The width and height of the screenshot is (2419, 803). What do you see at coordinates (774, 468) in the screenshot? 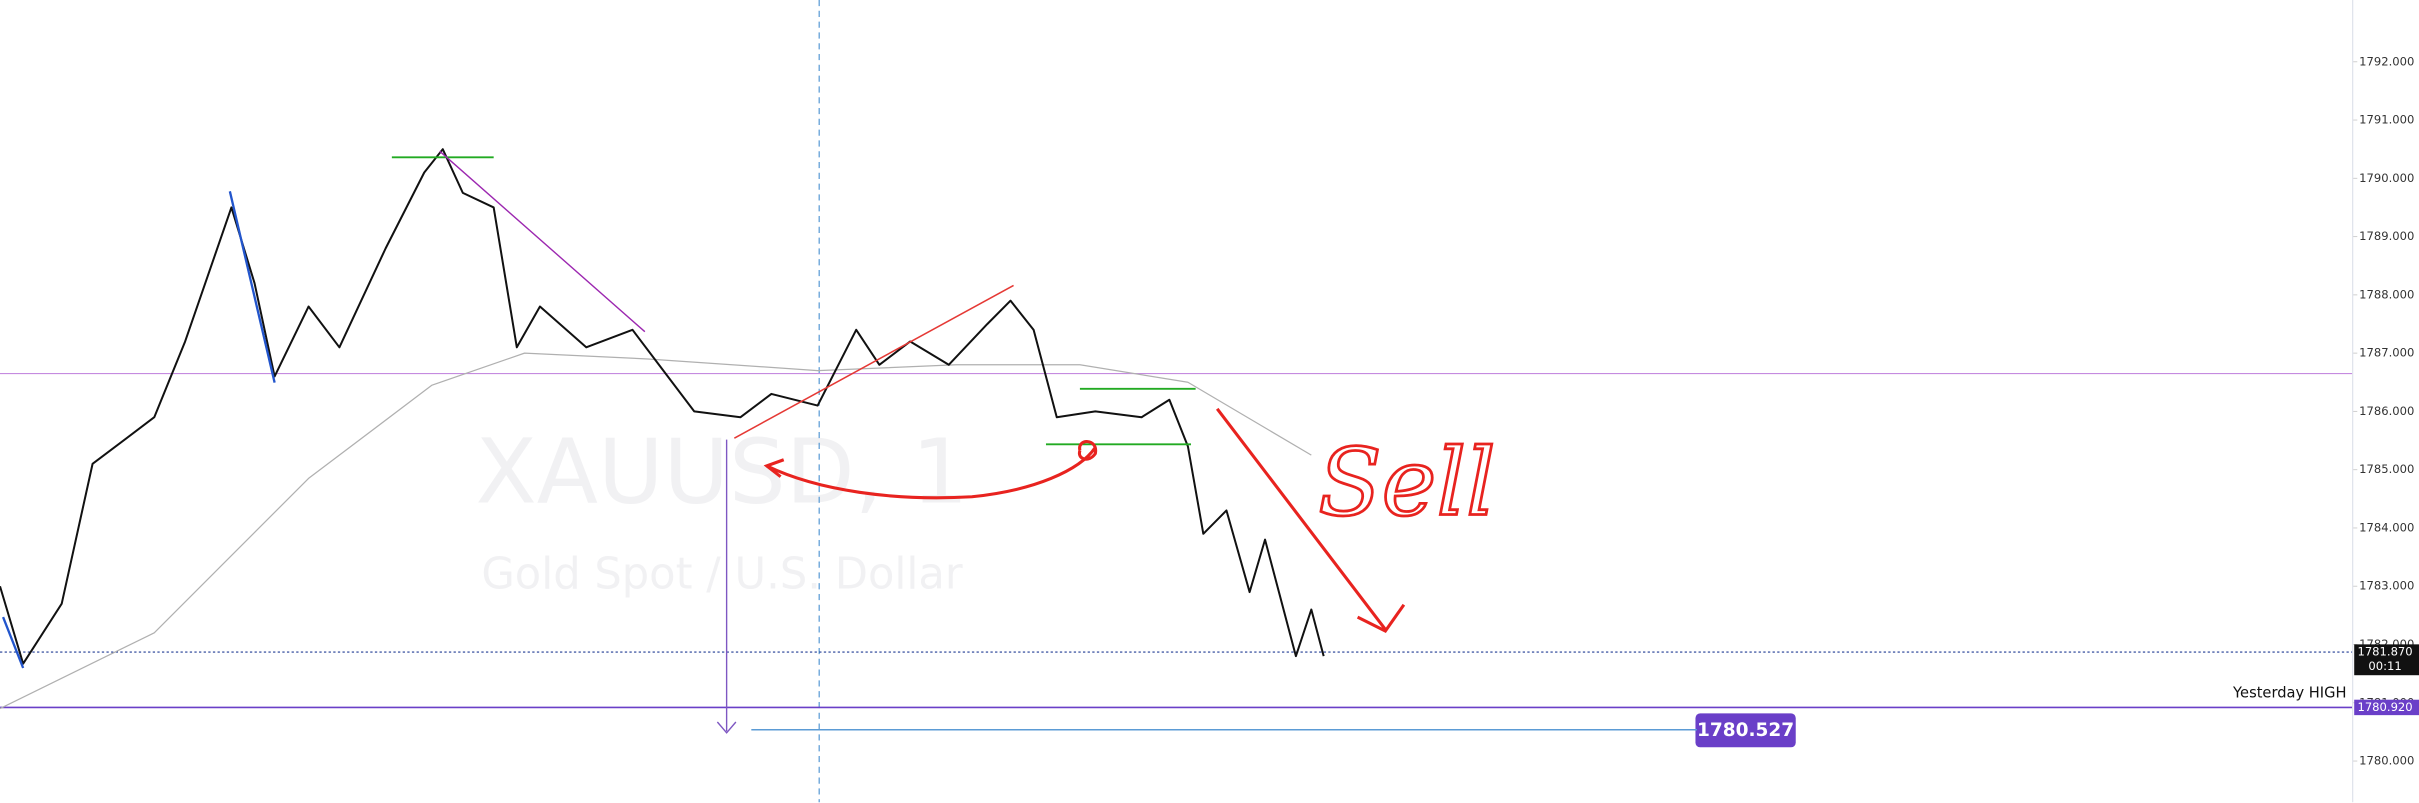
I see `arrow-head` at bounding box center [774, 468].